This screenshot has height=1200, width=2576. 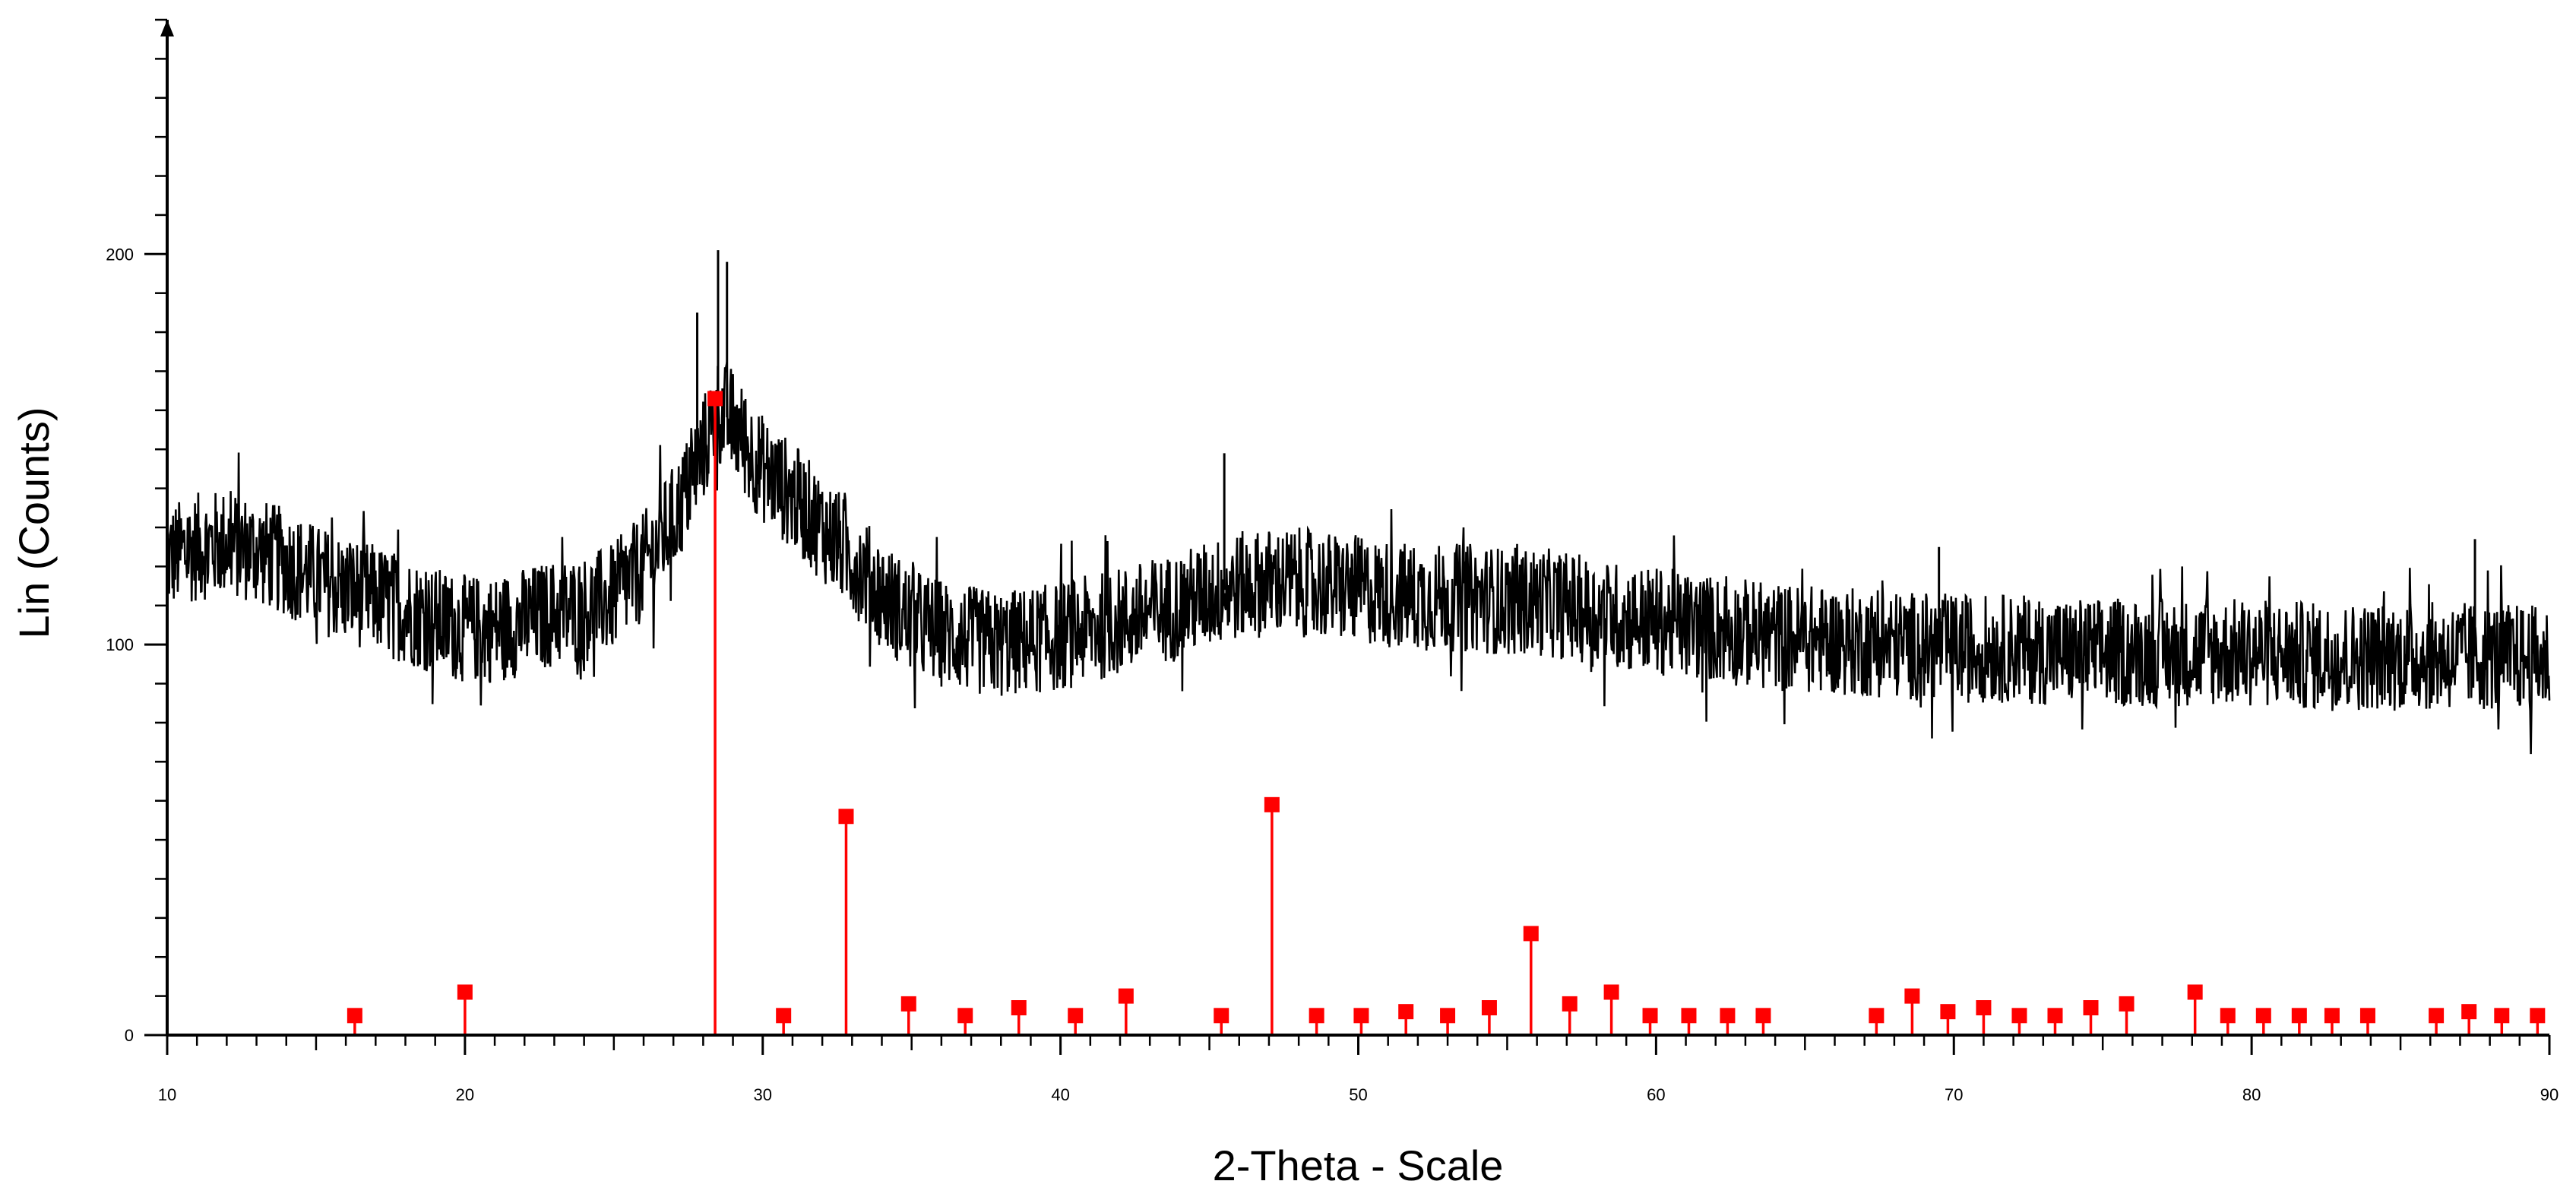 I want to click on y-axis-title: Lin (Counts), so click(x=34, y=522).